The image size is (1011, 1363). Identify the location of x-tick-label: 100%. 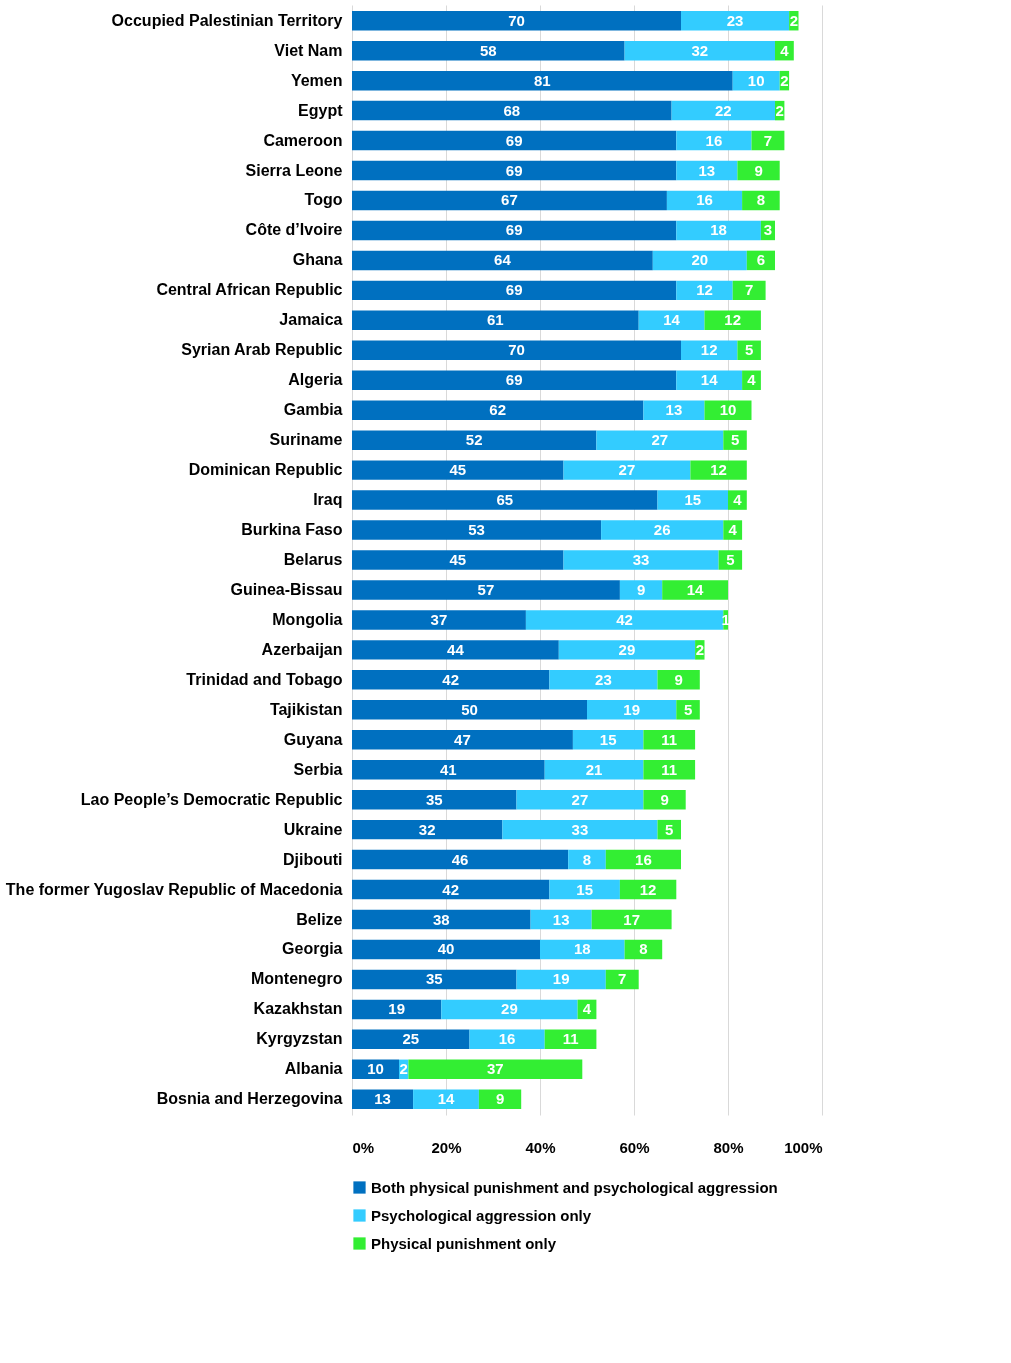
(803, 1147).